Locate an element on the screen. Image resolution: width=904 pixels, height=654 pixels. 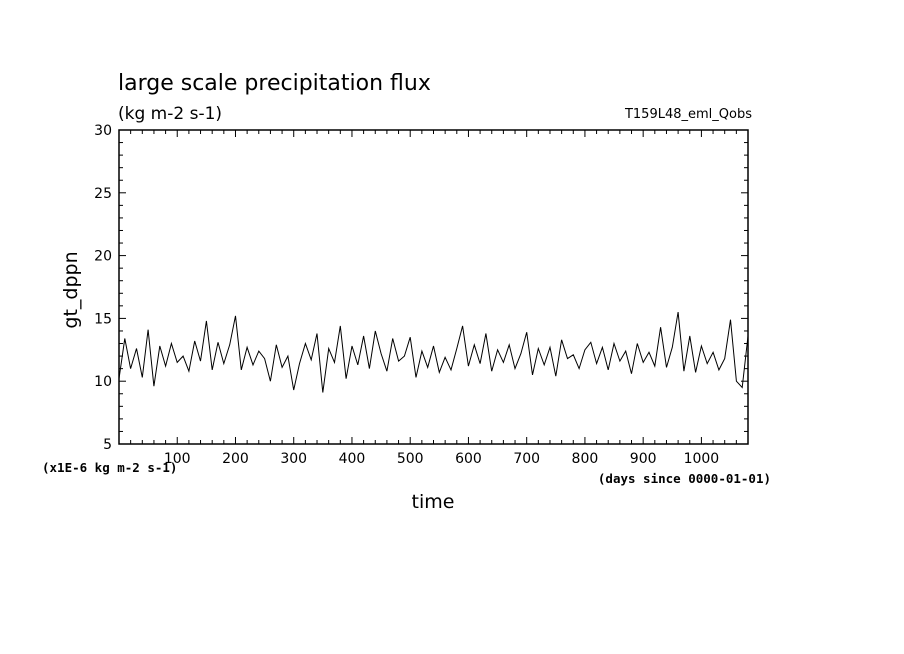
x-tick-label: 800 is located at coordinates (585, 459).